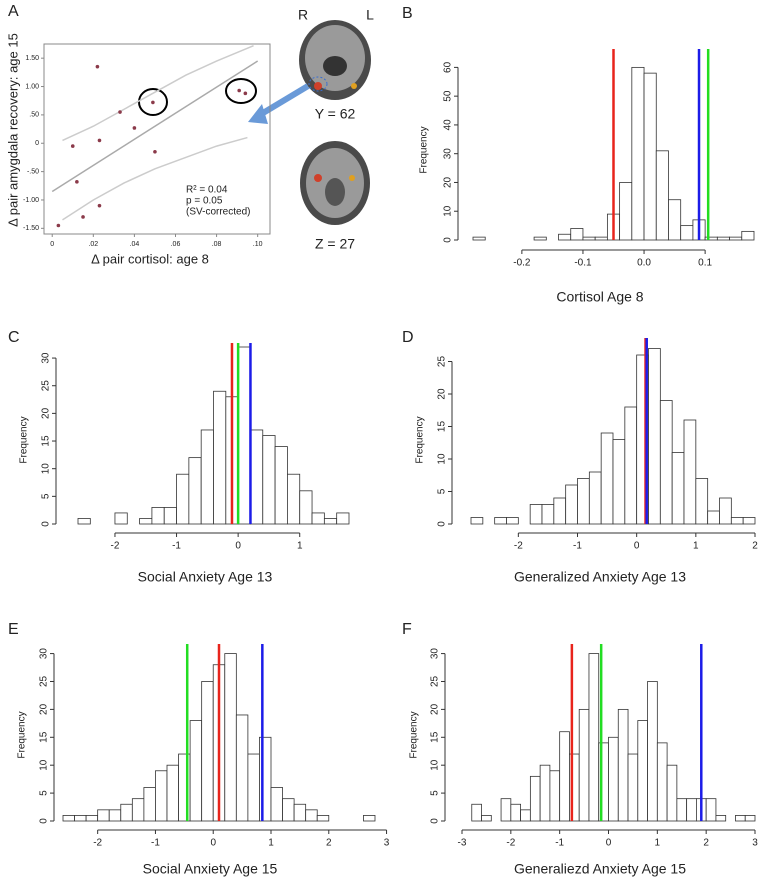 This screenshot has height=882, width=760. I want to click on y-tick-label: -1.00, so click(31, 200).